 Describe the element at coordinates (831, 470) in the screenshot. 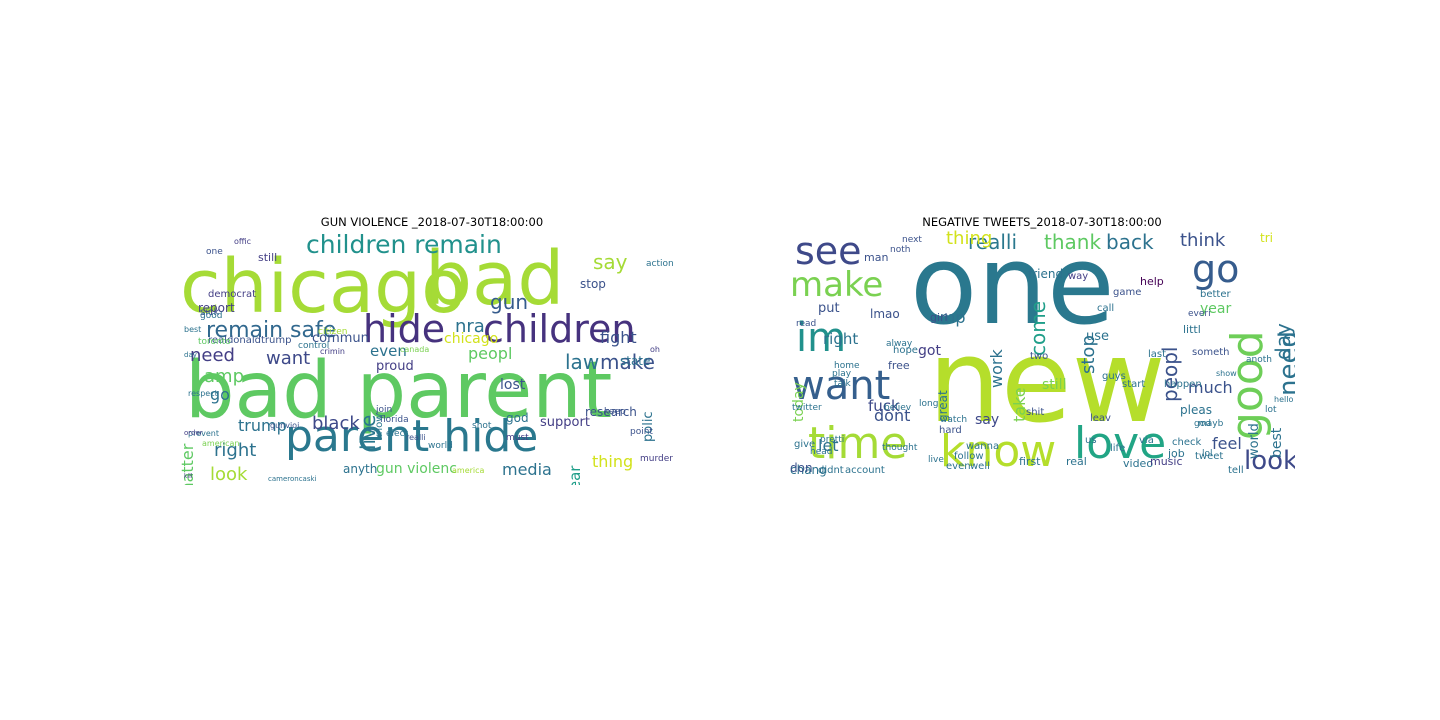

I see `cloud-word: didnt` at that location.